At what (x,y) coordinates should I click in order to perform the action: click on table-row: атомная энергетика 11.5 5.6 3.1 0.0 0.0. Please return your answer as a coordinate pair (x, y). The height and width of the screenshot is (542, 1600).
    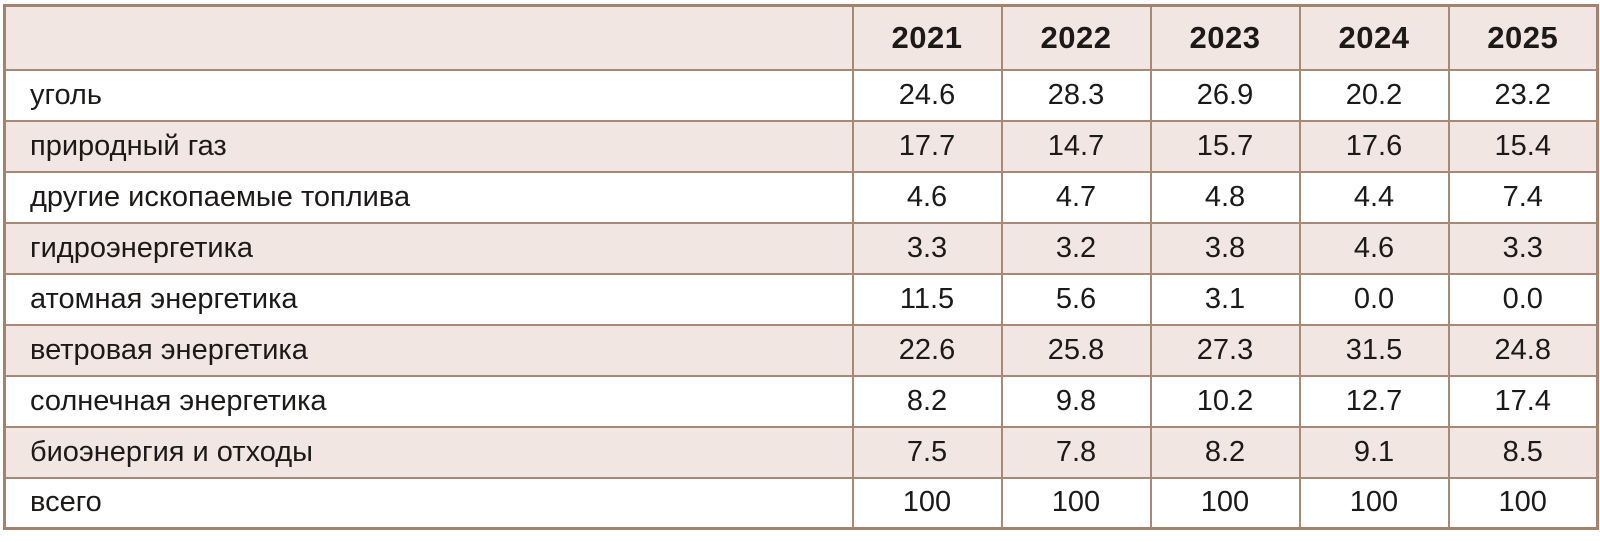
    Looking at the image, I should click on (801, 299).